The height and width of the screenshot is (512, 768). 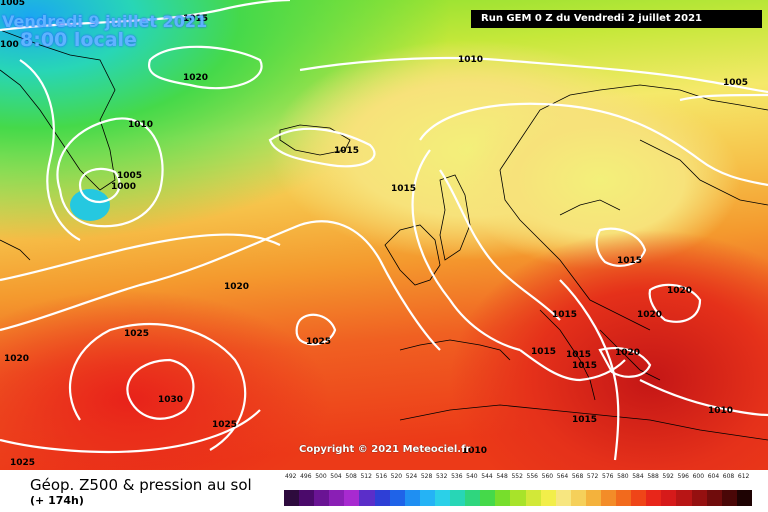 What do you see at coordinates (532, 476) in the screenshot?
I see `color-scale-label: 556` at bounding box center [532, 476].